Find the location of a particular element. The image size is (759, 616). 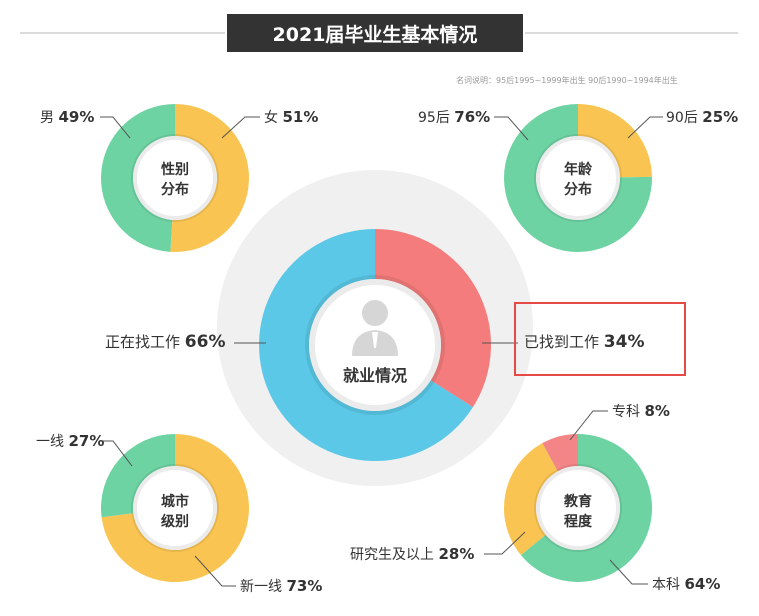

label-college: 专科 8% is located at coordinates (641, 411).